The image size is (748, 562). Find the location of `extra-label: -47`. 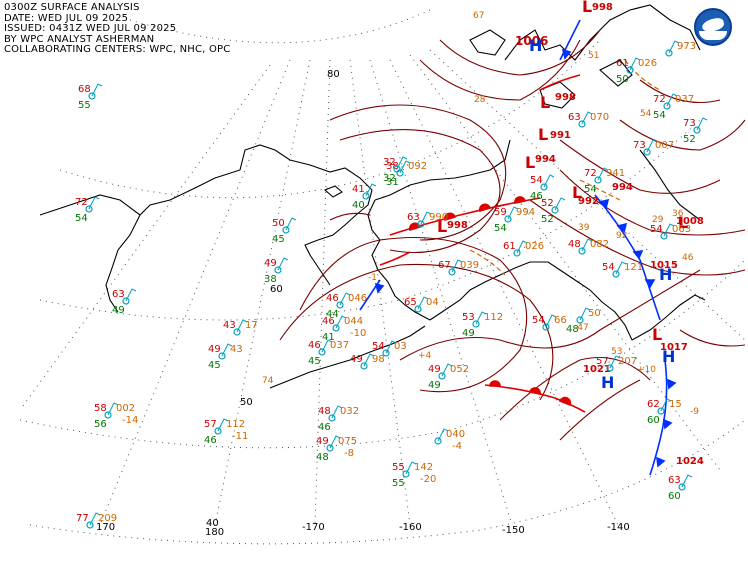

extra-label: -47 is located at coordinates (581, 328).